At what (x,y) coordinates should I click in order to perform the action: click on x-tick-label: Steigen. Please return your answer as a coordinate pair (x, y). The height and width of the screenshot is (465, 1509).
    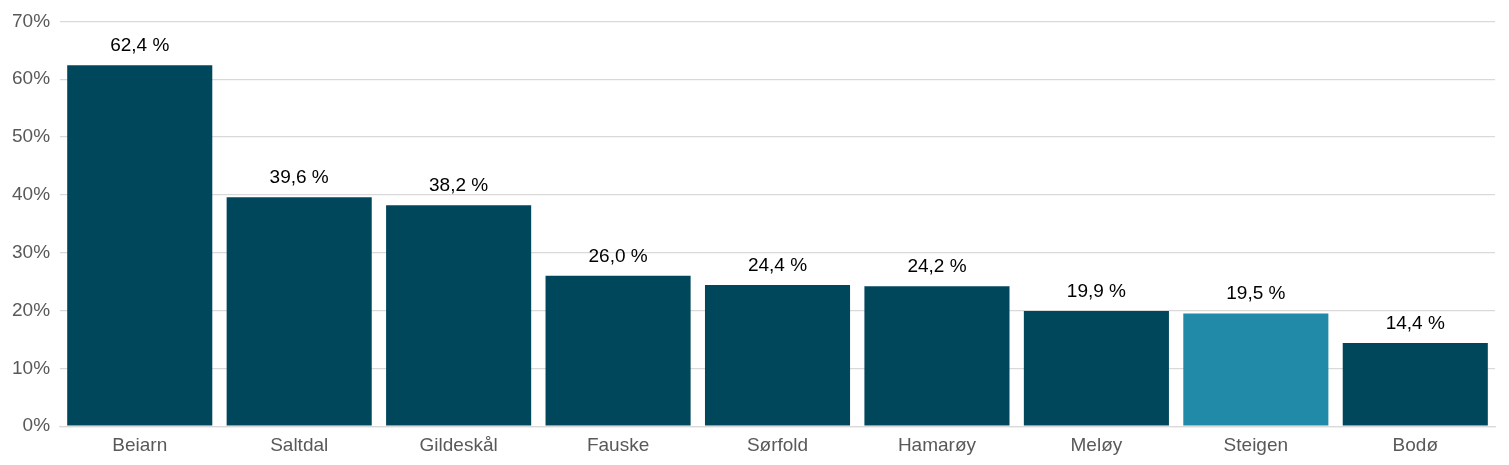
    Looking at the image, I should click on (1256, 444).